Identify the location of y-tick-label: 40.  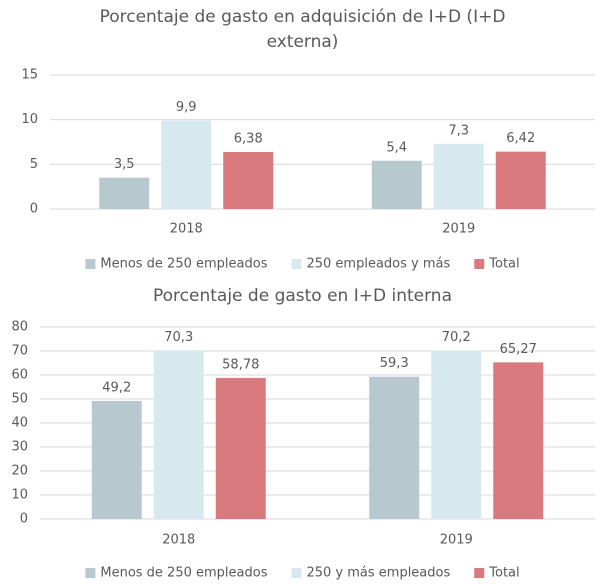
(19, 423).